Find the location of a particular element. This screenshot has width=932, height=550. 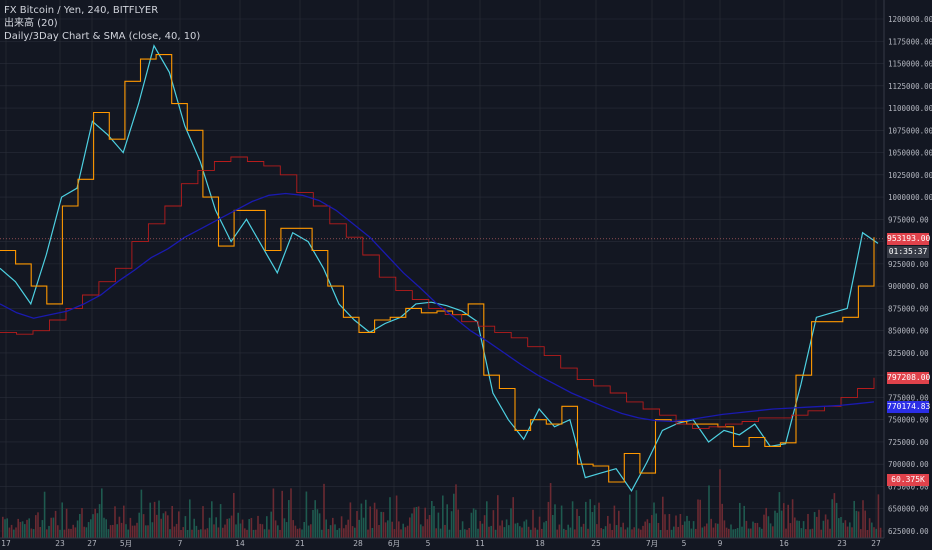

time-tick-label: 25 is located at coordinates (596, 543).